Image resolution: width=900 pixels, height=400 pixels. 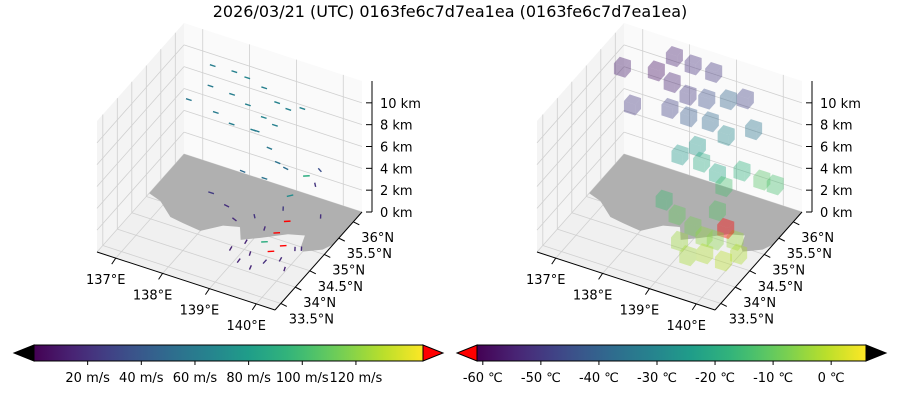 What do you see at coordinates (840, 104) in the screenshot?
I see `z-tick-label: 10 km` at bounding box center [840, 104].